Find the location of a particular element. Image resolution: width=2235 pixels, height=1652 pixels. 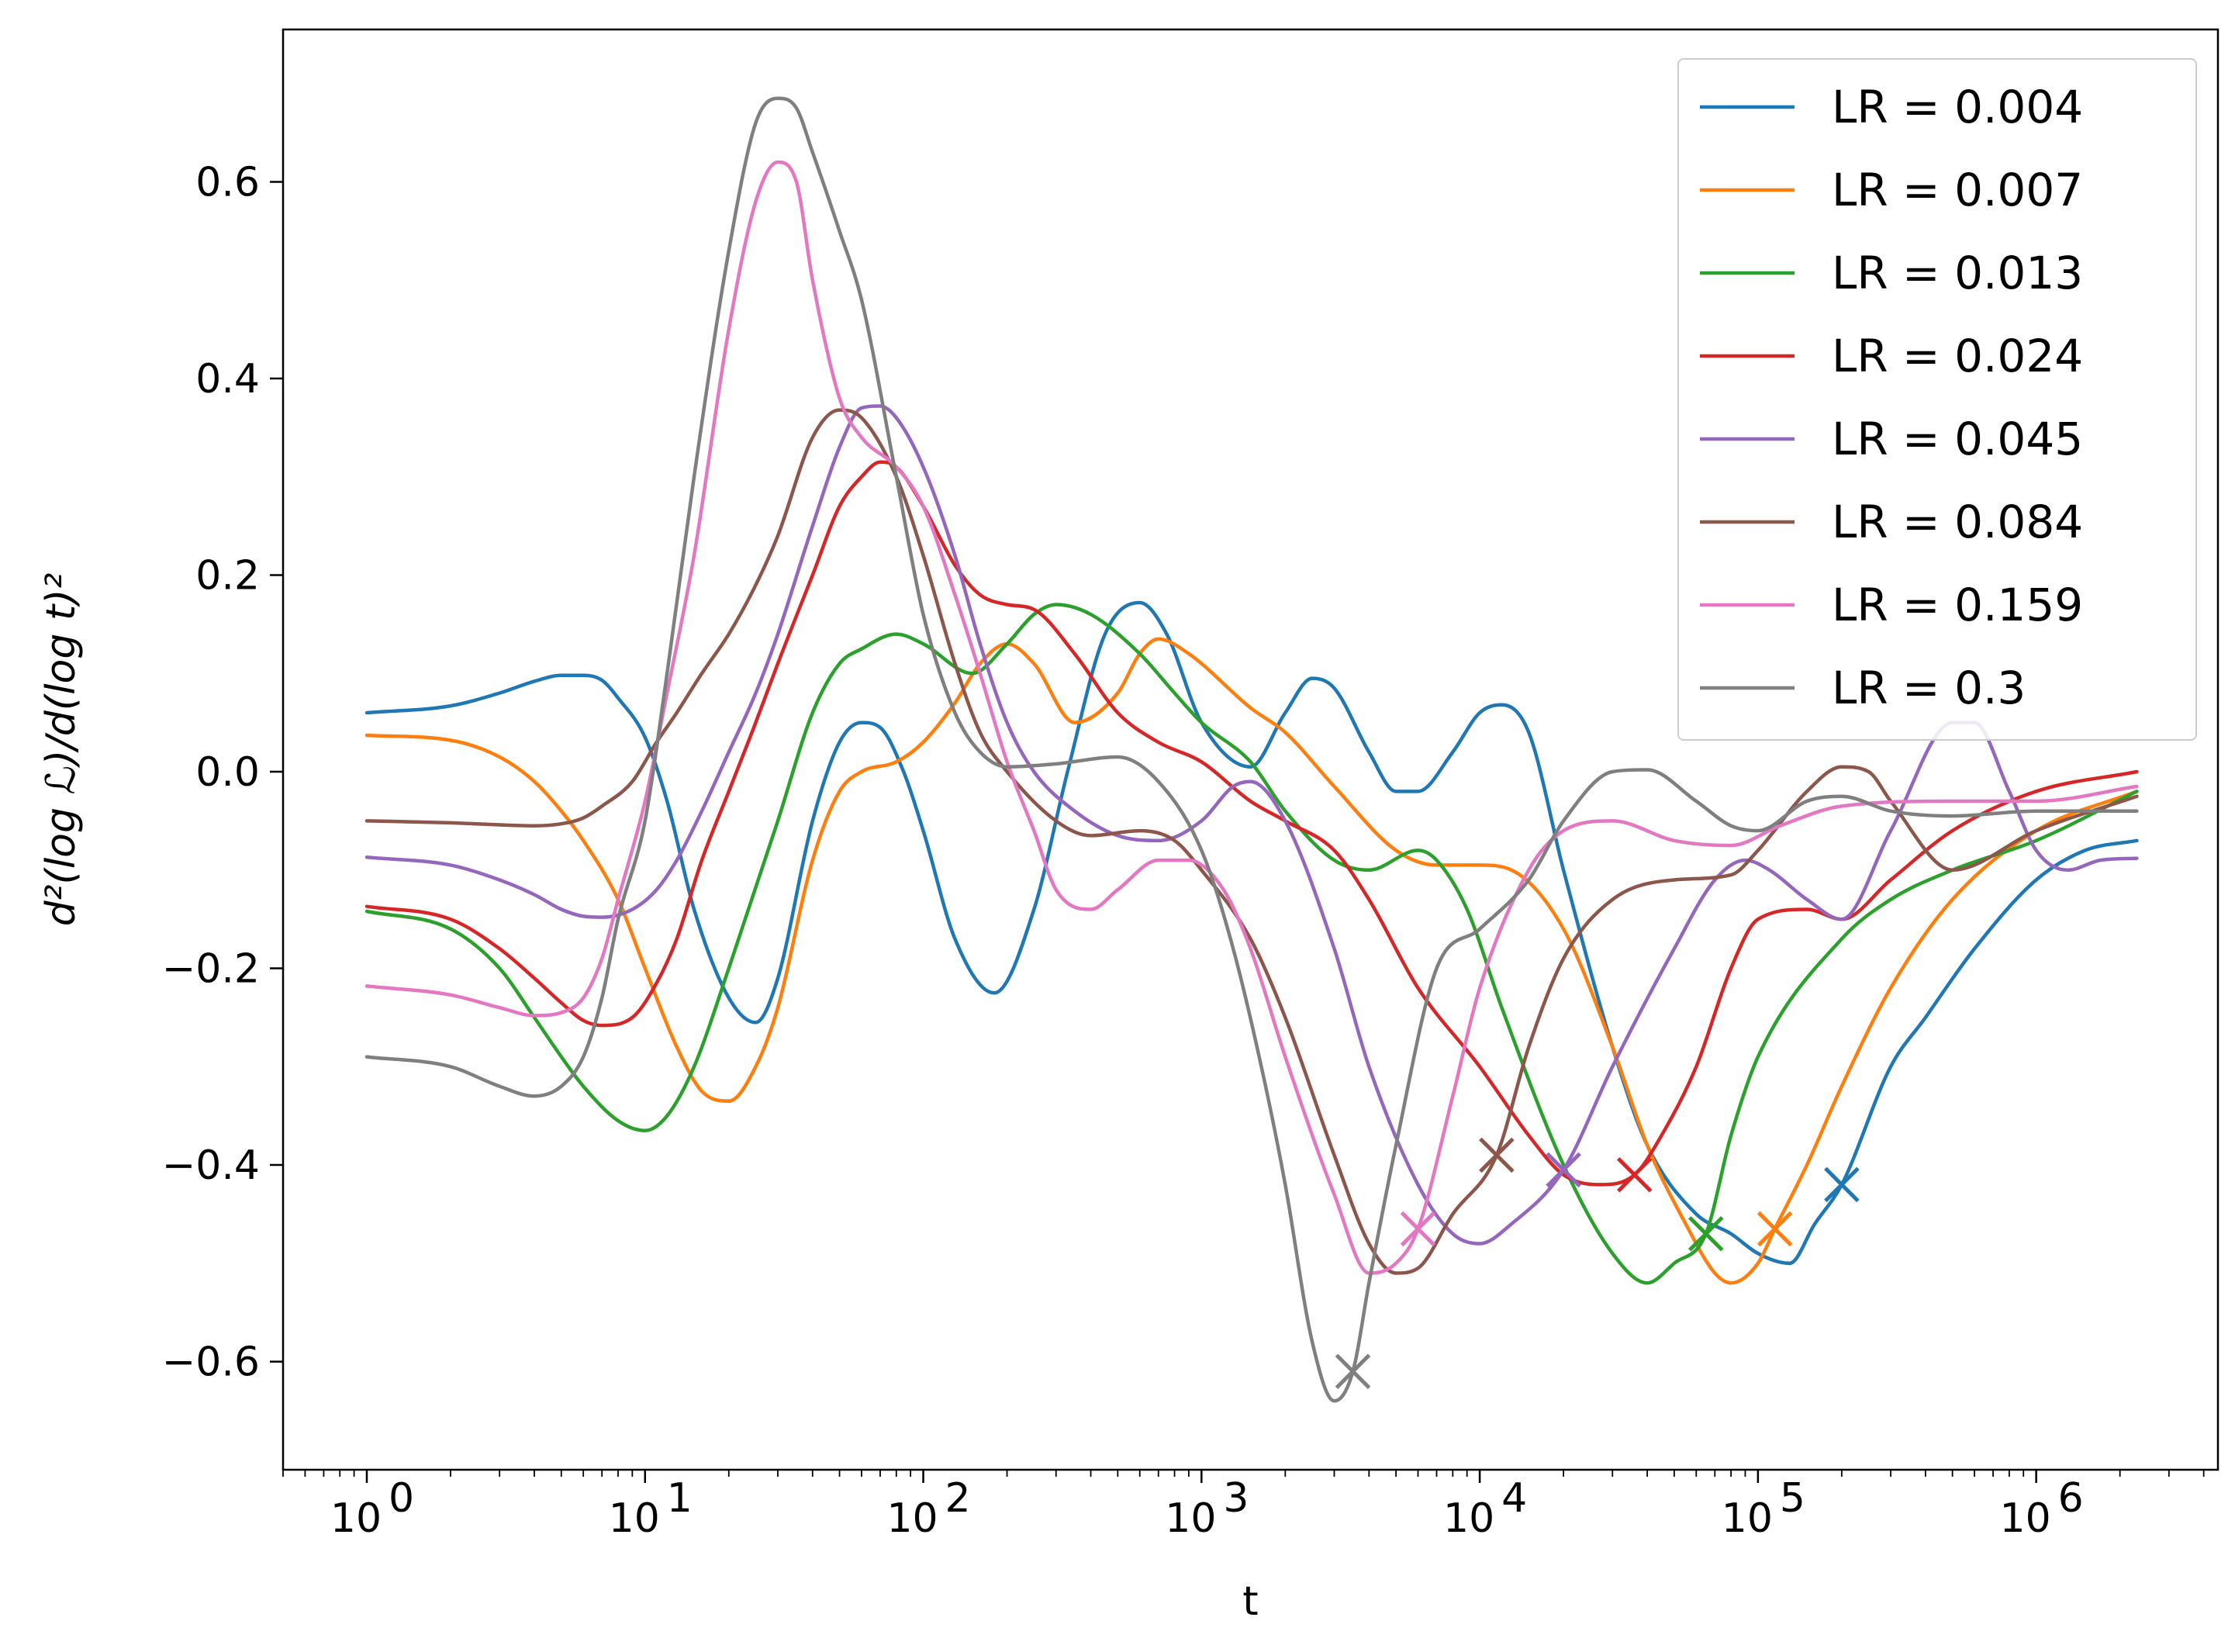

y-tick-label: 0.0 is located at coordinates (227, 772).